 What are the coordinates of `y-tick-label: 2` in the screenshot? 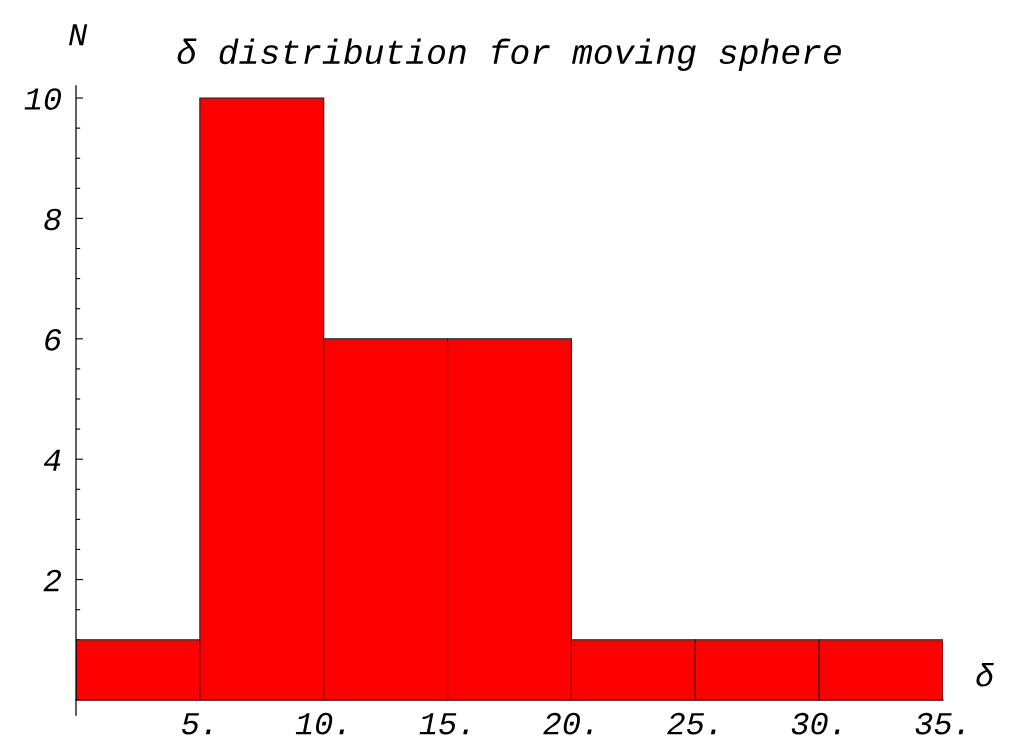 It's located at (52, 580).